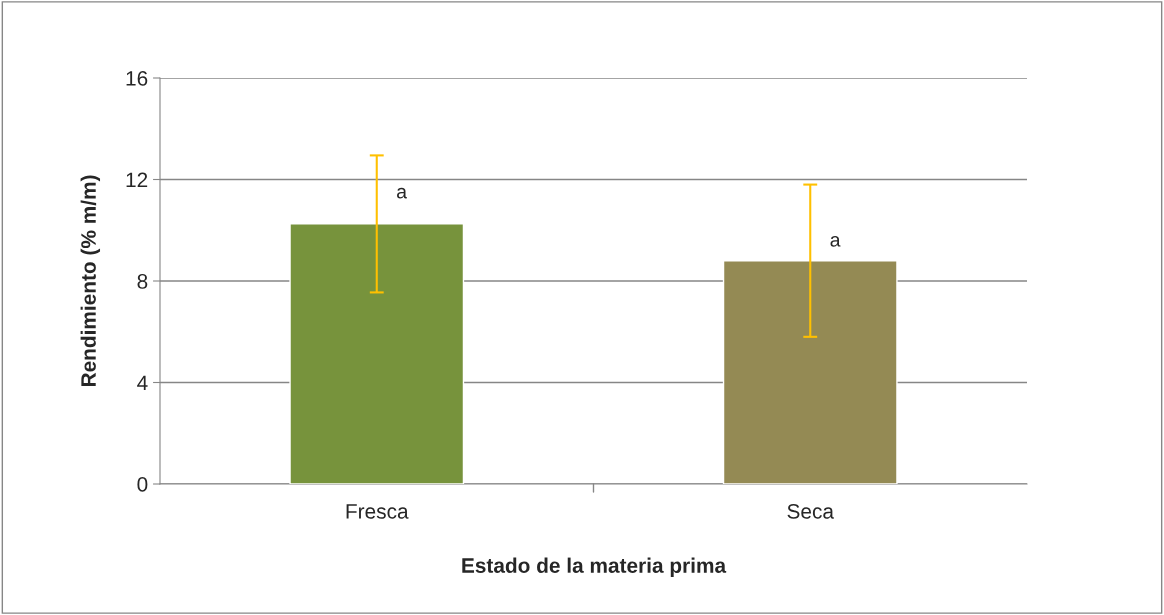 Image resolution: width=1164 pixels, height=615 pixels. I want to click on y-tick-label: 16, so click(137, 78).